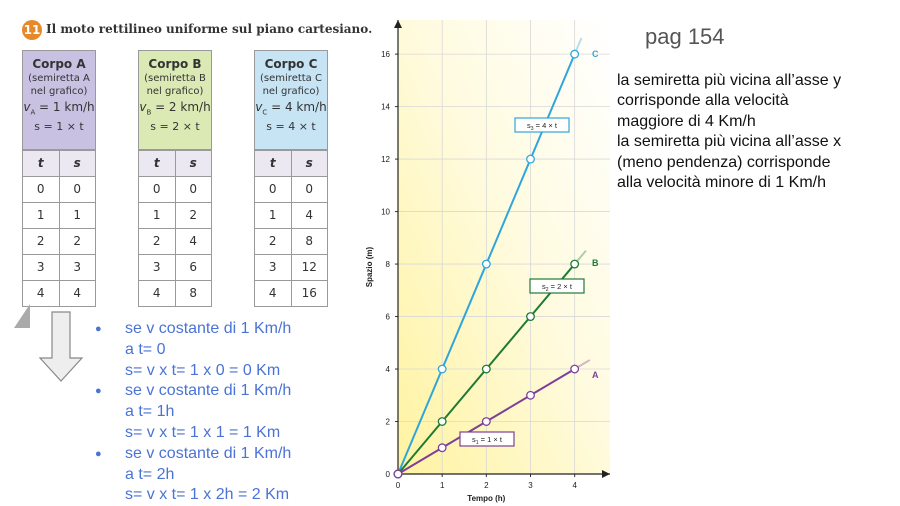 This screenshot has width=900, height=506. I want to click on formula-rest: = 1 × t, so click(491, 439).